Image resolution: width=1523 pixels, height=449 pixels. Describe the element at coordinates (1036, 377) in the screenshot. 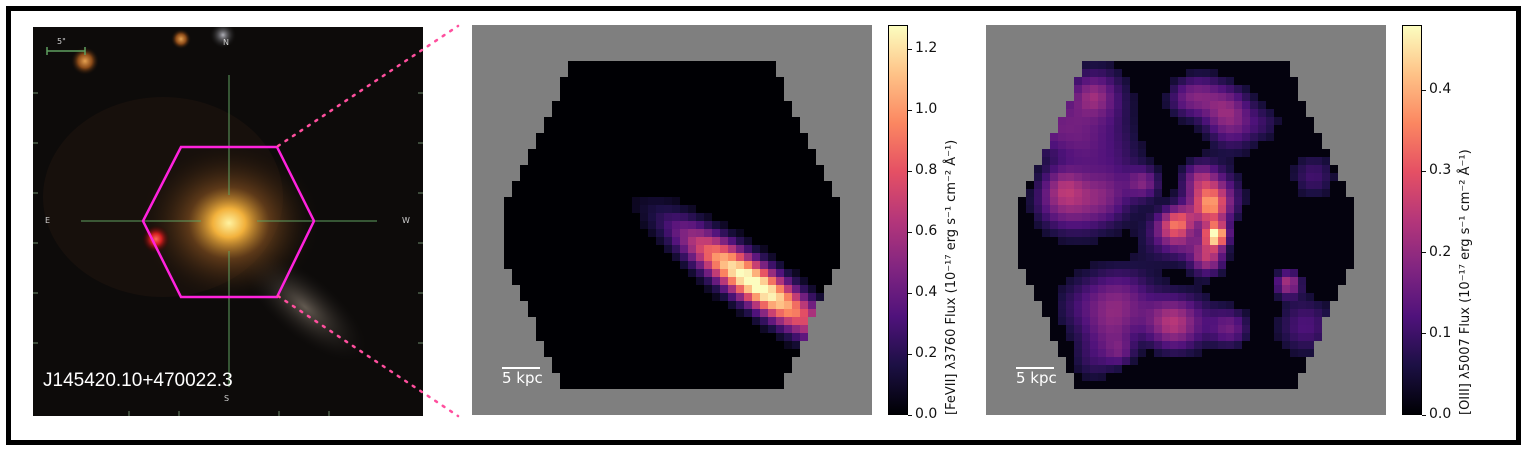

I see `oiii-scale-label: 5 kpc` at that location.